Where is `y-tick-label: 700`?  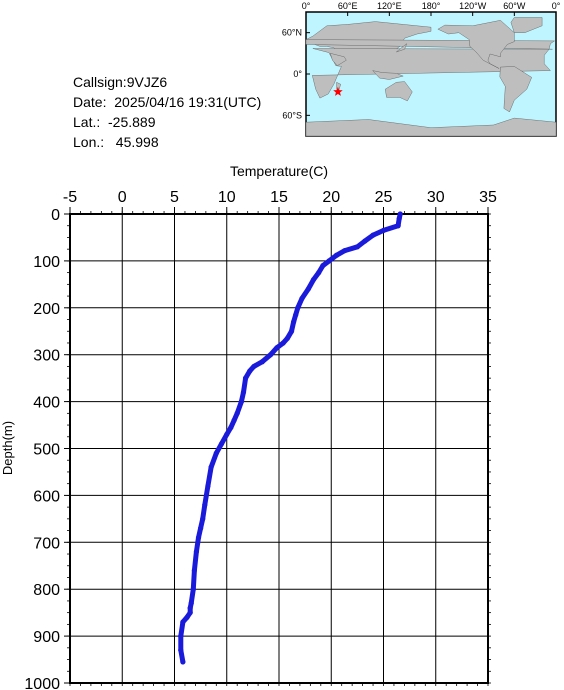 y-tick-label: 700 is located at coordinates (46, 543).